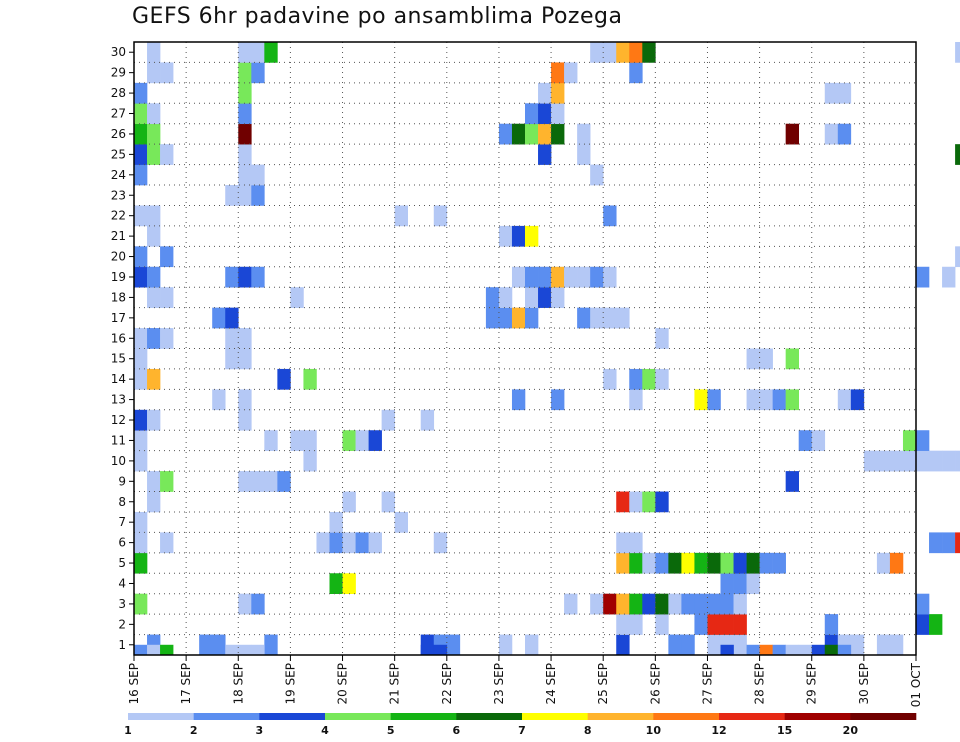 Image resolution: width=960 pixels, height=742 pixels. What do you see at coordinates (118, 195) in the screenshot?
I see `y-tick-label: 23` at bounding box center [118, 195].